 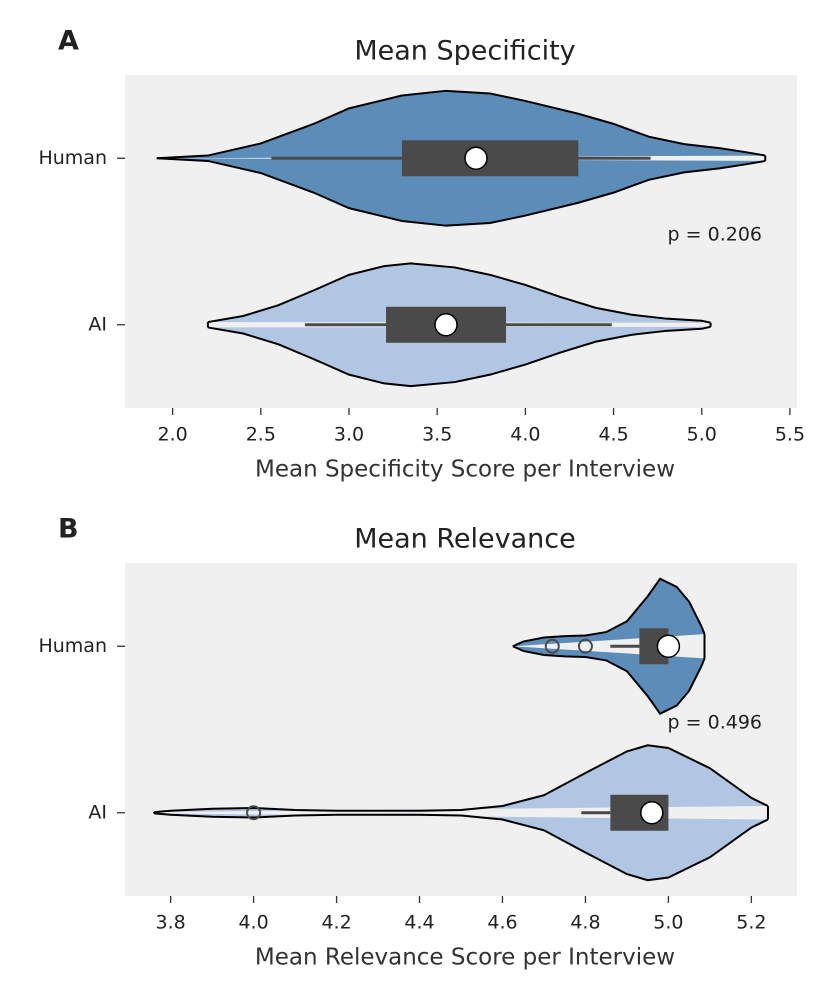 What do you see at coordinates (349, 435) in the screenshot?
I see `x-tick-label: 3.0` at bounding box center [349, 435].